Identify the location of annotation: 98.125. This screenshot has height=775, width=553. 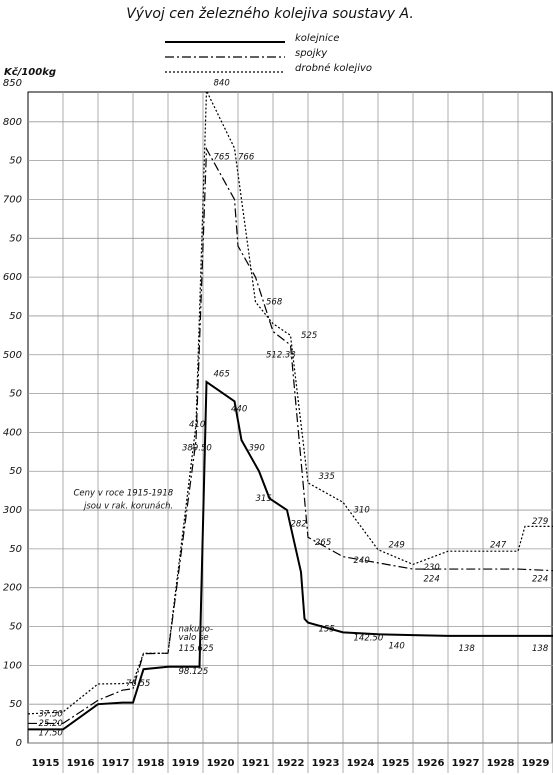
(194, 672).